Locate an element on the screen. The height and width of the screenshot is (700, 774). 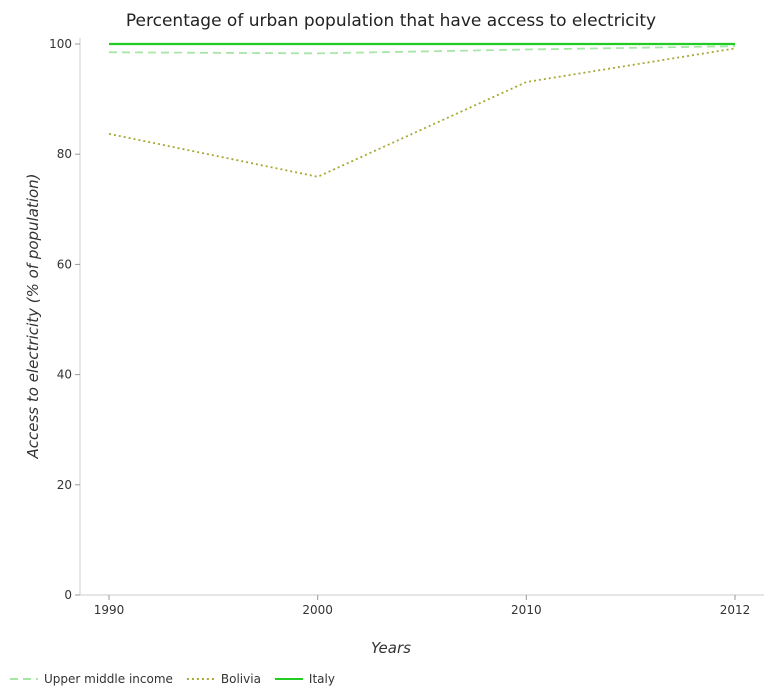
y-ticks: 0 20 40 60 80 100 is located at coordinates (64, 319).